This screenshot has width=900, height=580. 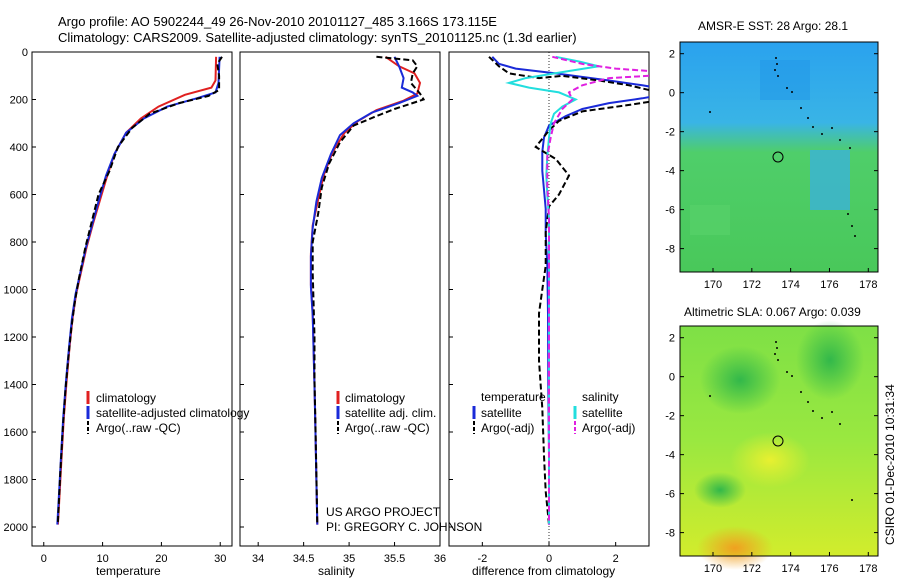 What do you see at coordinates (501, 413) in the screenshot?
I see `legend-label-temperature-satellite: satellite` at bounding box center [501, 413].